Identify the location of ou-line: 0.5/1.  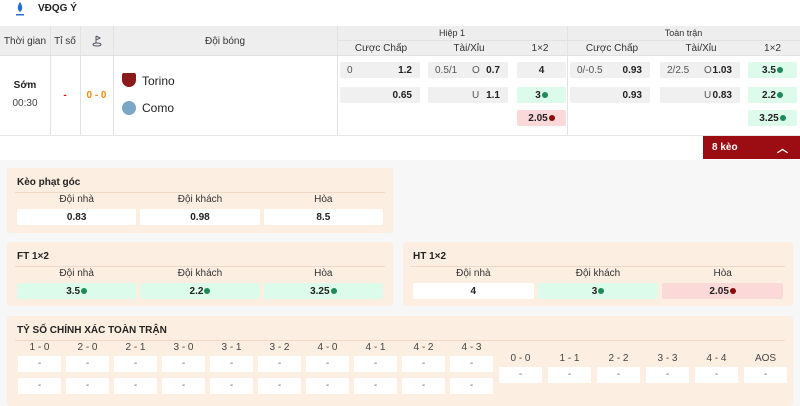
(446, 70).